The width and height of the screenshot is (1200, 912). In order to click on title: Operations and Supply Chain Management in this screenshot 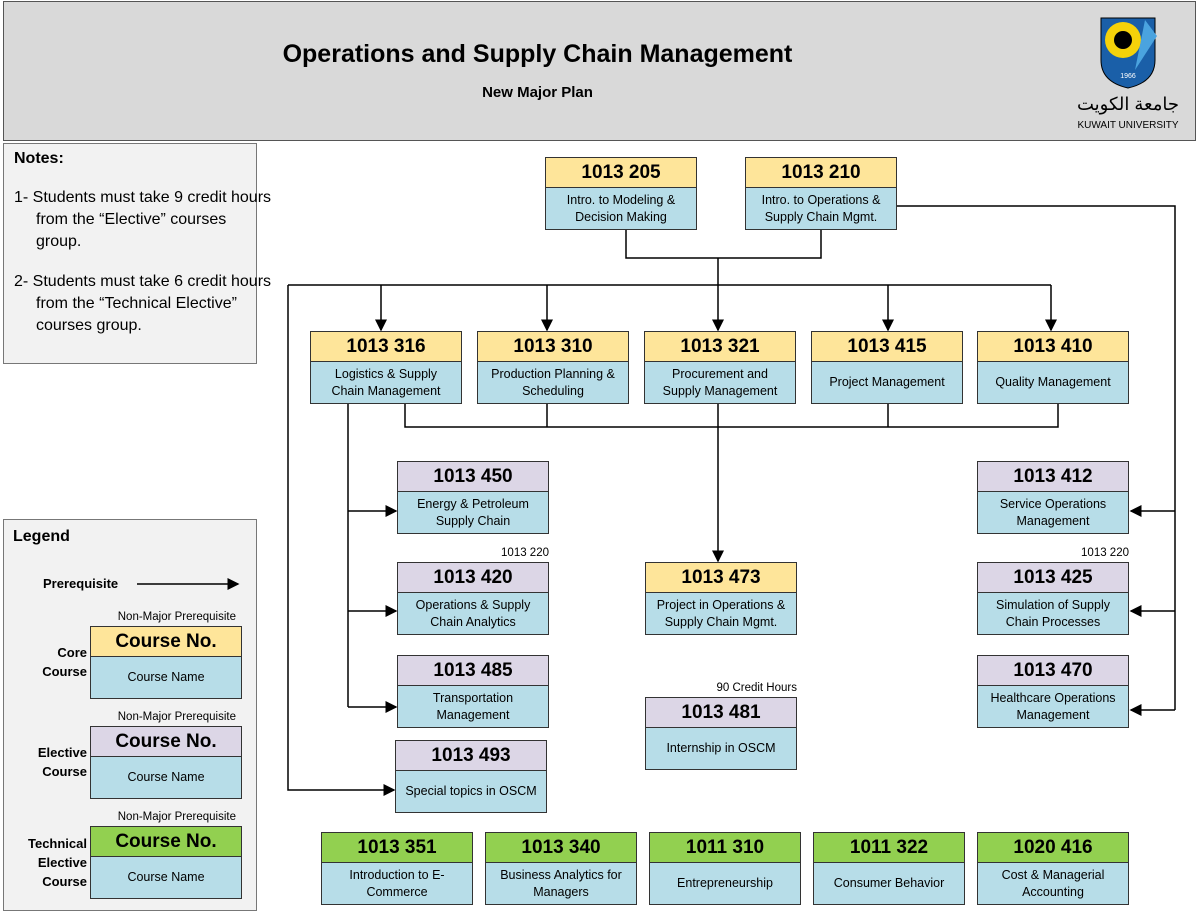, I will do `click(537, 54)`.